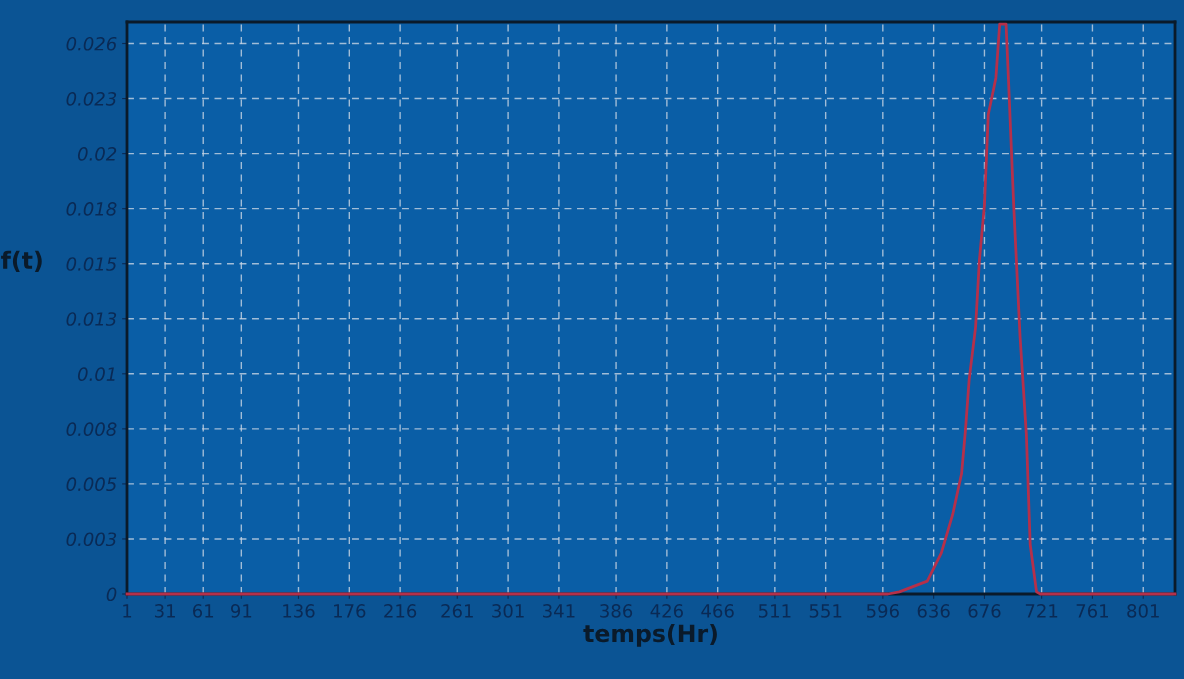 The width and height of the screenshot is (1184, 679). I want to click on x-tick-label: 761, so click(1092, 611).